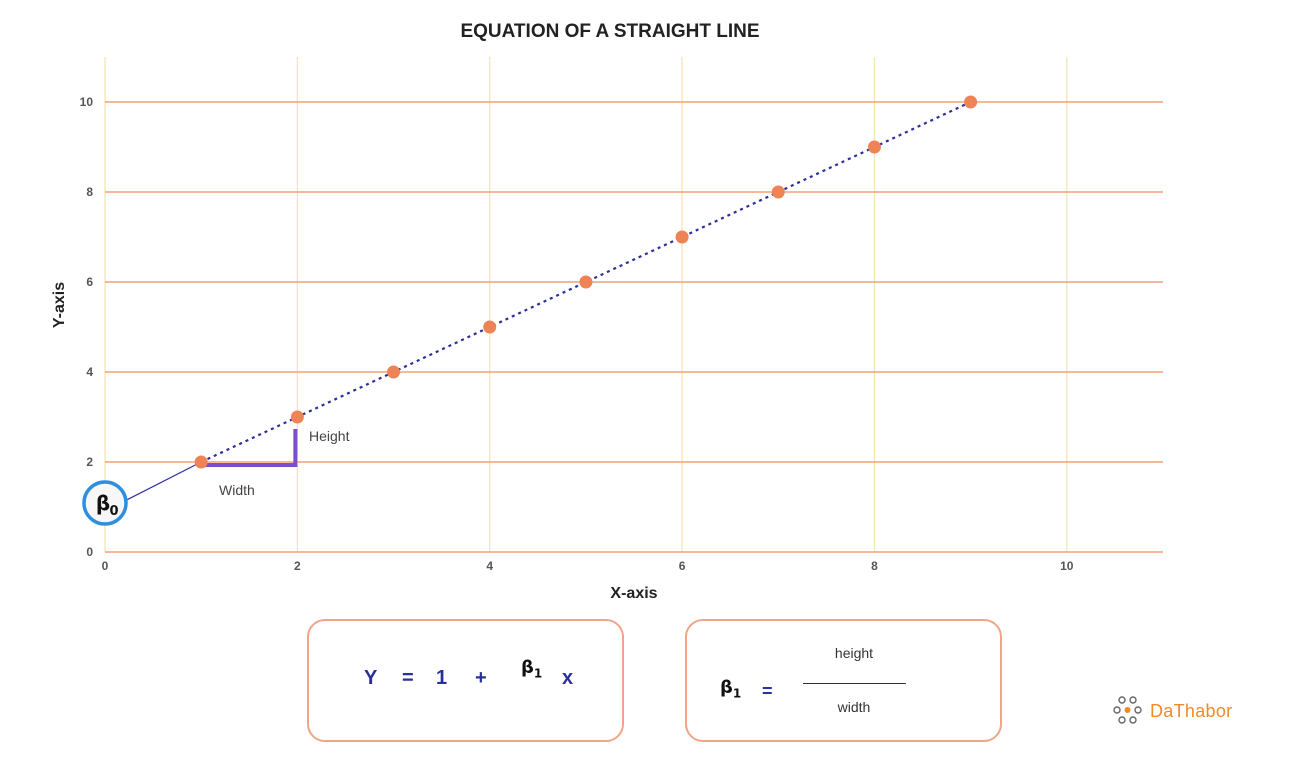 The width and height of the screenshot is (1302, 763). I want to click on x-tick-label: 4, so click(489, 566).